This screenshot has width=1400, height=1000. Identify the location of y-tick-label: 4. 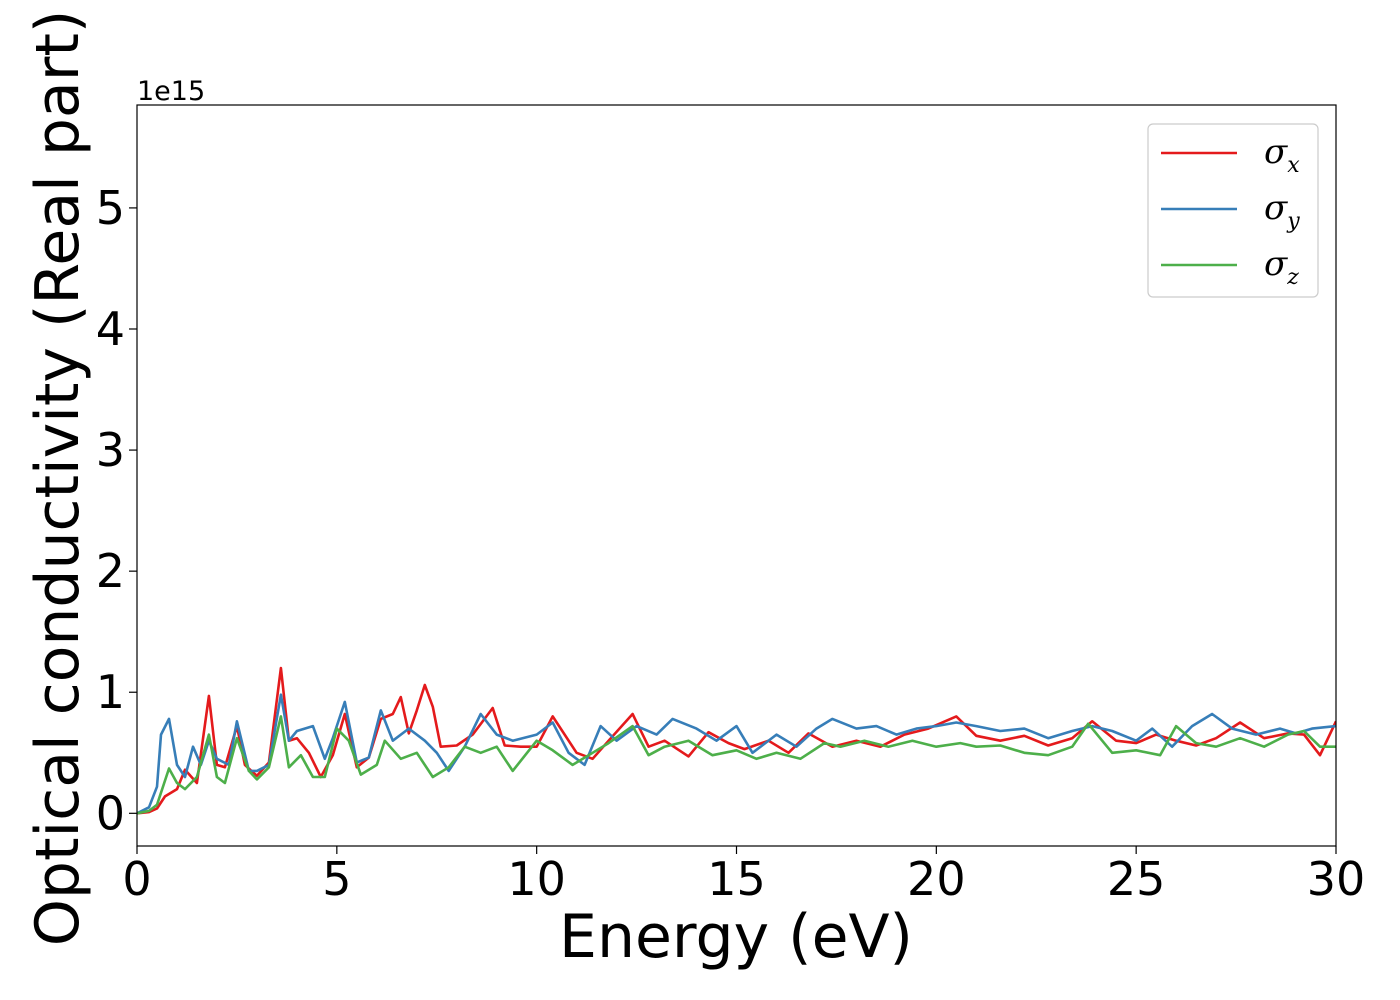
(110, 329).